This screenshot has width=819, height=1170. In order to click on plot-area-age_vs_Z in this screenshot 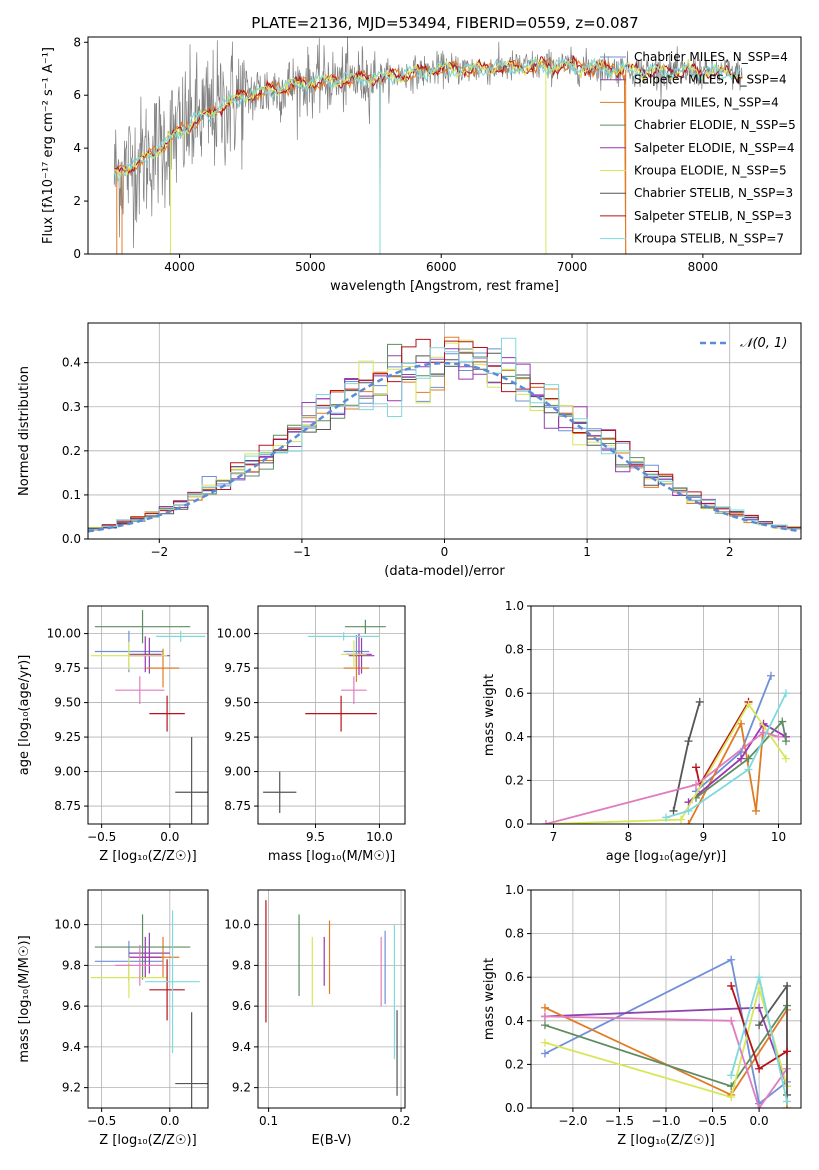, I will do `click(149, 717)`.